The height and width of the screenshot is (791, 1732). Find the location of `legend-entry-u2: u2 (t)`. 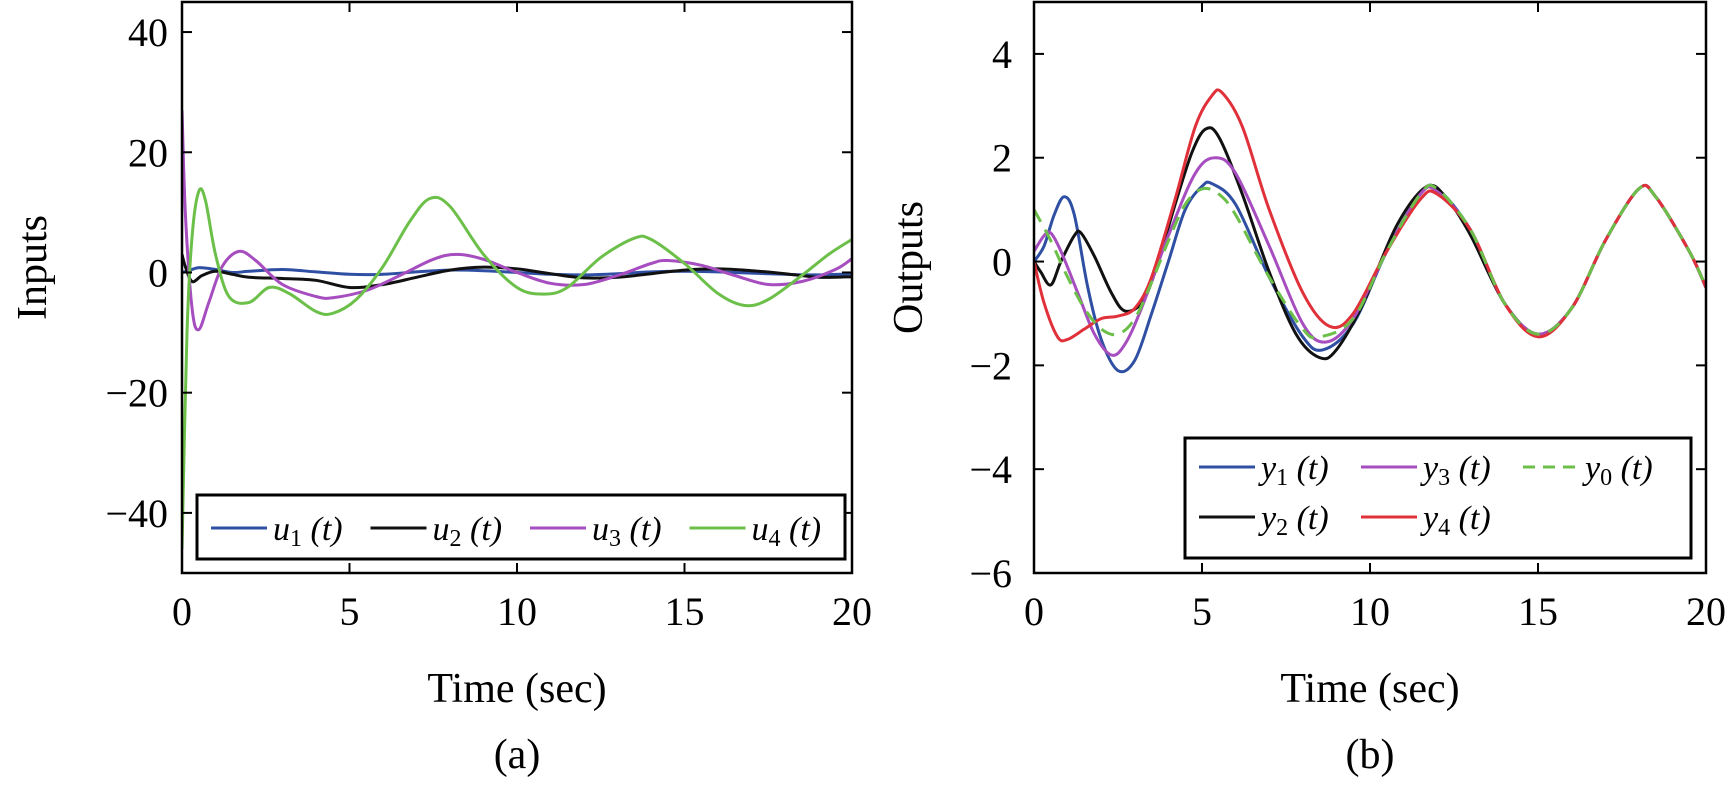

legend-entry-u2: u2 (t) is located at coordinates (468, 531).